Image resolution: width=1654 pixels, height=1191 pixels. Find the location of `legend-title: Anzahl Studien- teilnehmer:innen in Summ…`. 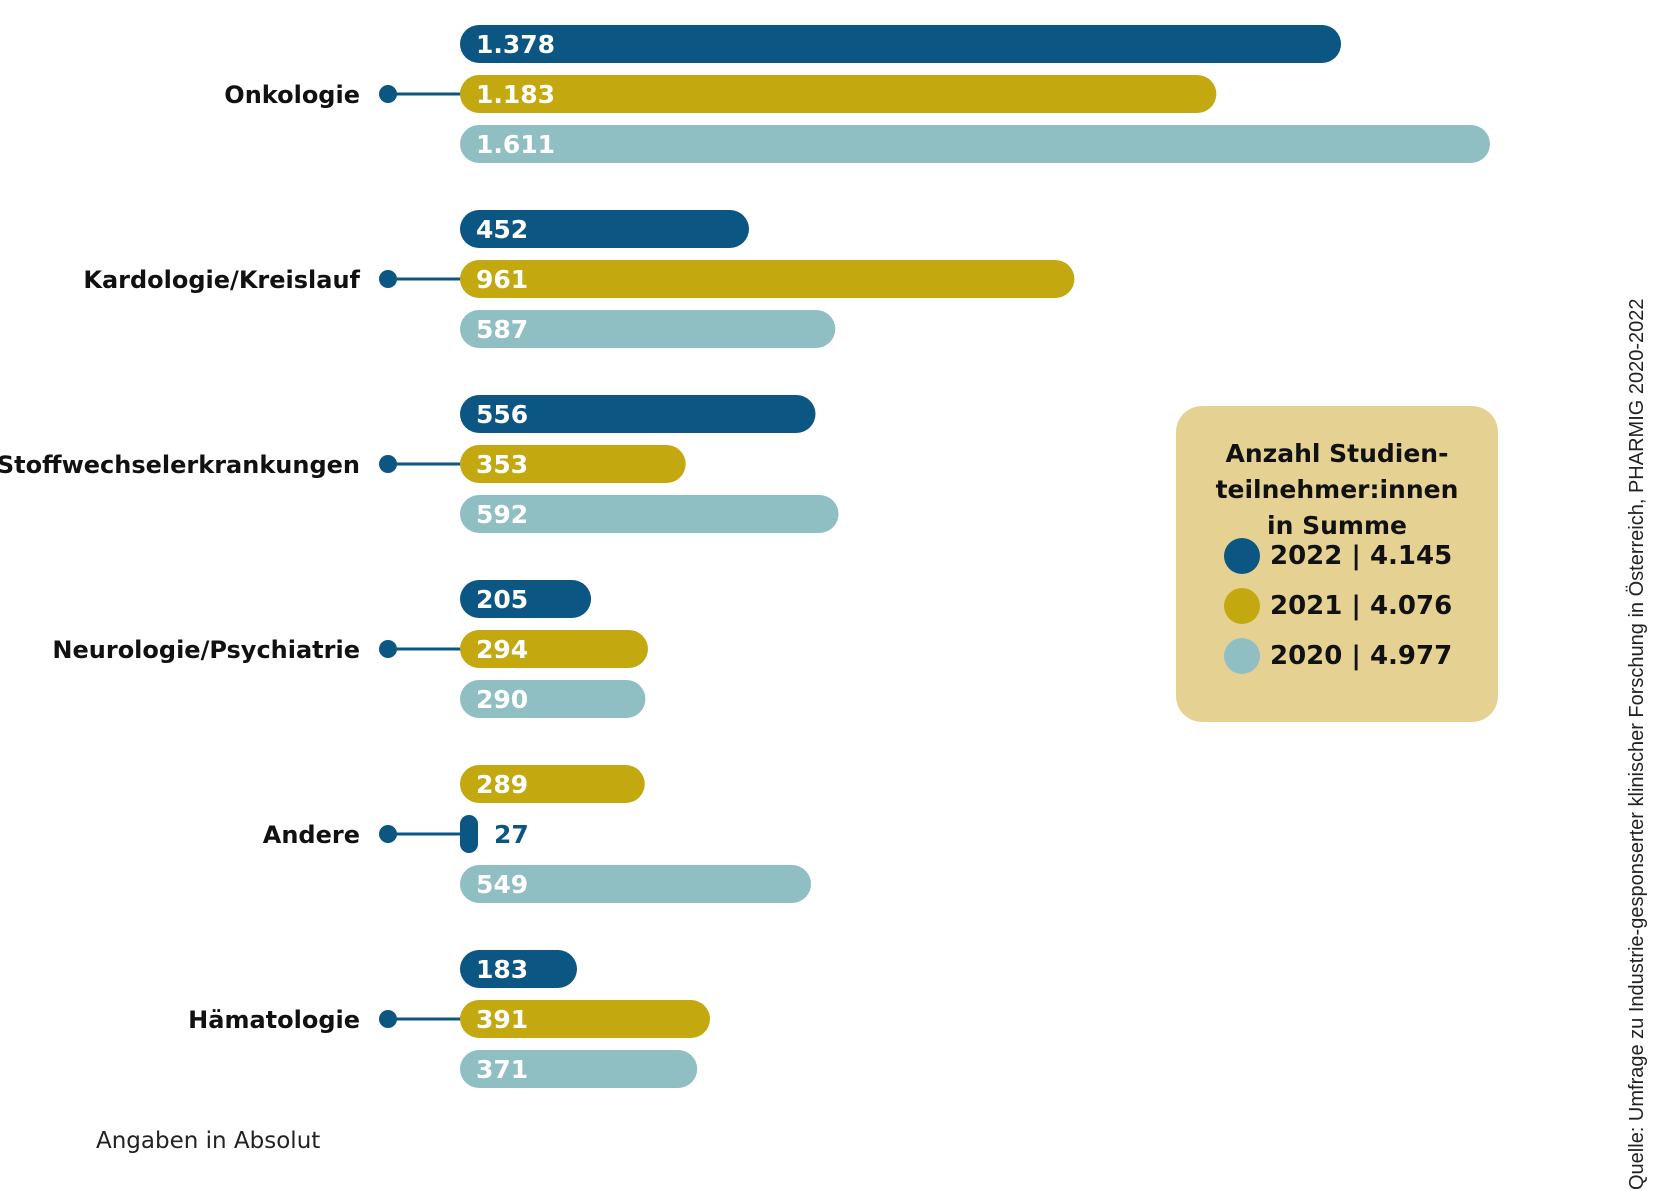

legend-title: Anzahl Studien- teilnehmer:innen in Summ… is located at coordinates (1337, 489).